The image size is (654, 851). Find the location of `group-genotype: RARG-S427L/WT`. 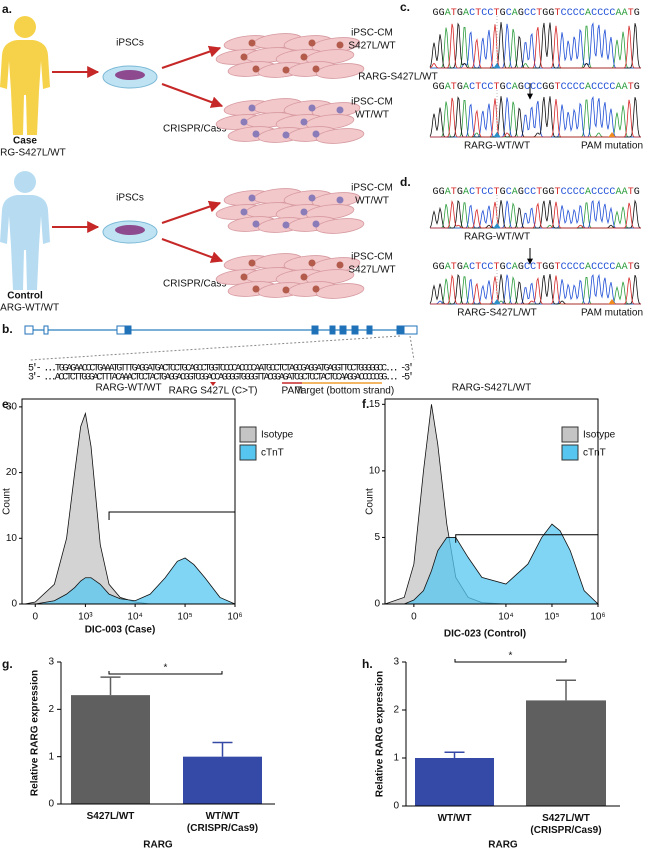

group-genotype: RARG-S427L/WT is located at coordinates (33, 153).